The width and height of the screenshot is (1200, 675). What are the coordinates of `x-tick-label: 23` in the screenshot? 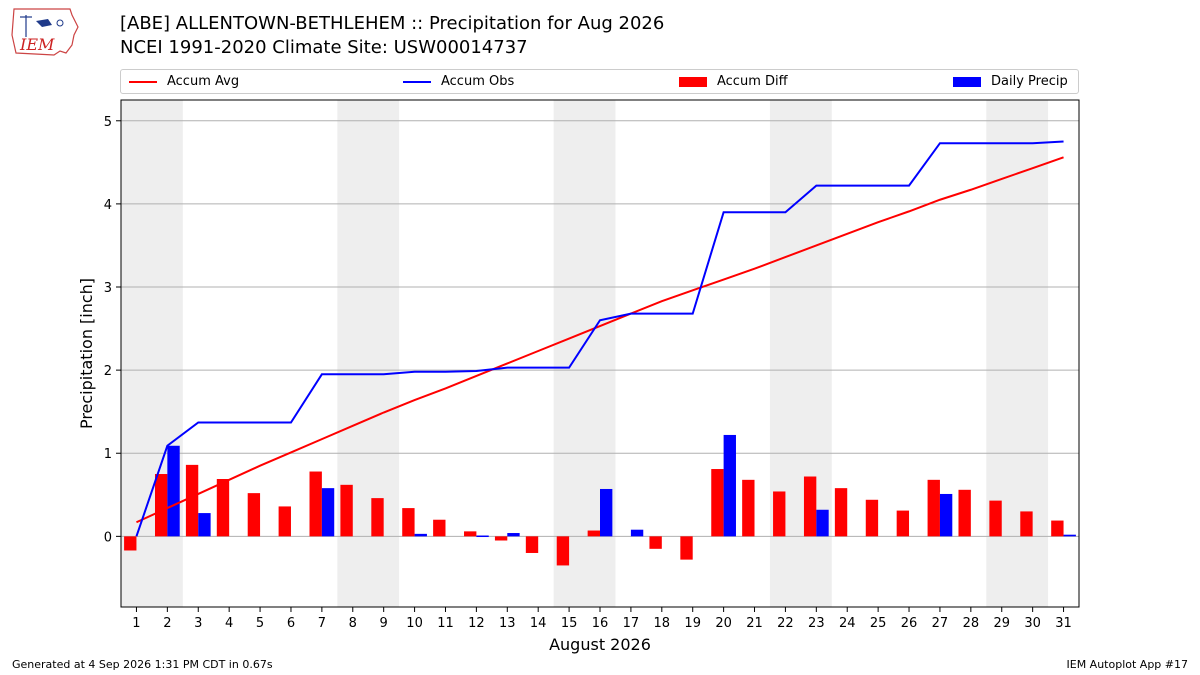 It's located at (816, 623).